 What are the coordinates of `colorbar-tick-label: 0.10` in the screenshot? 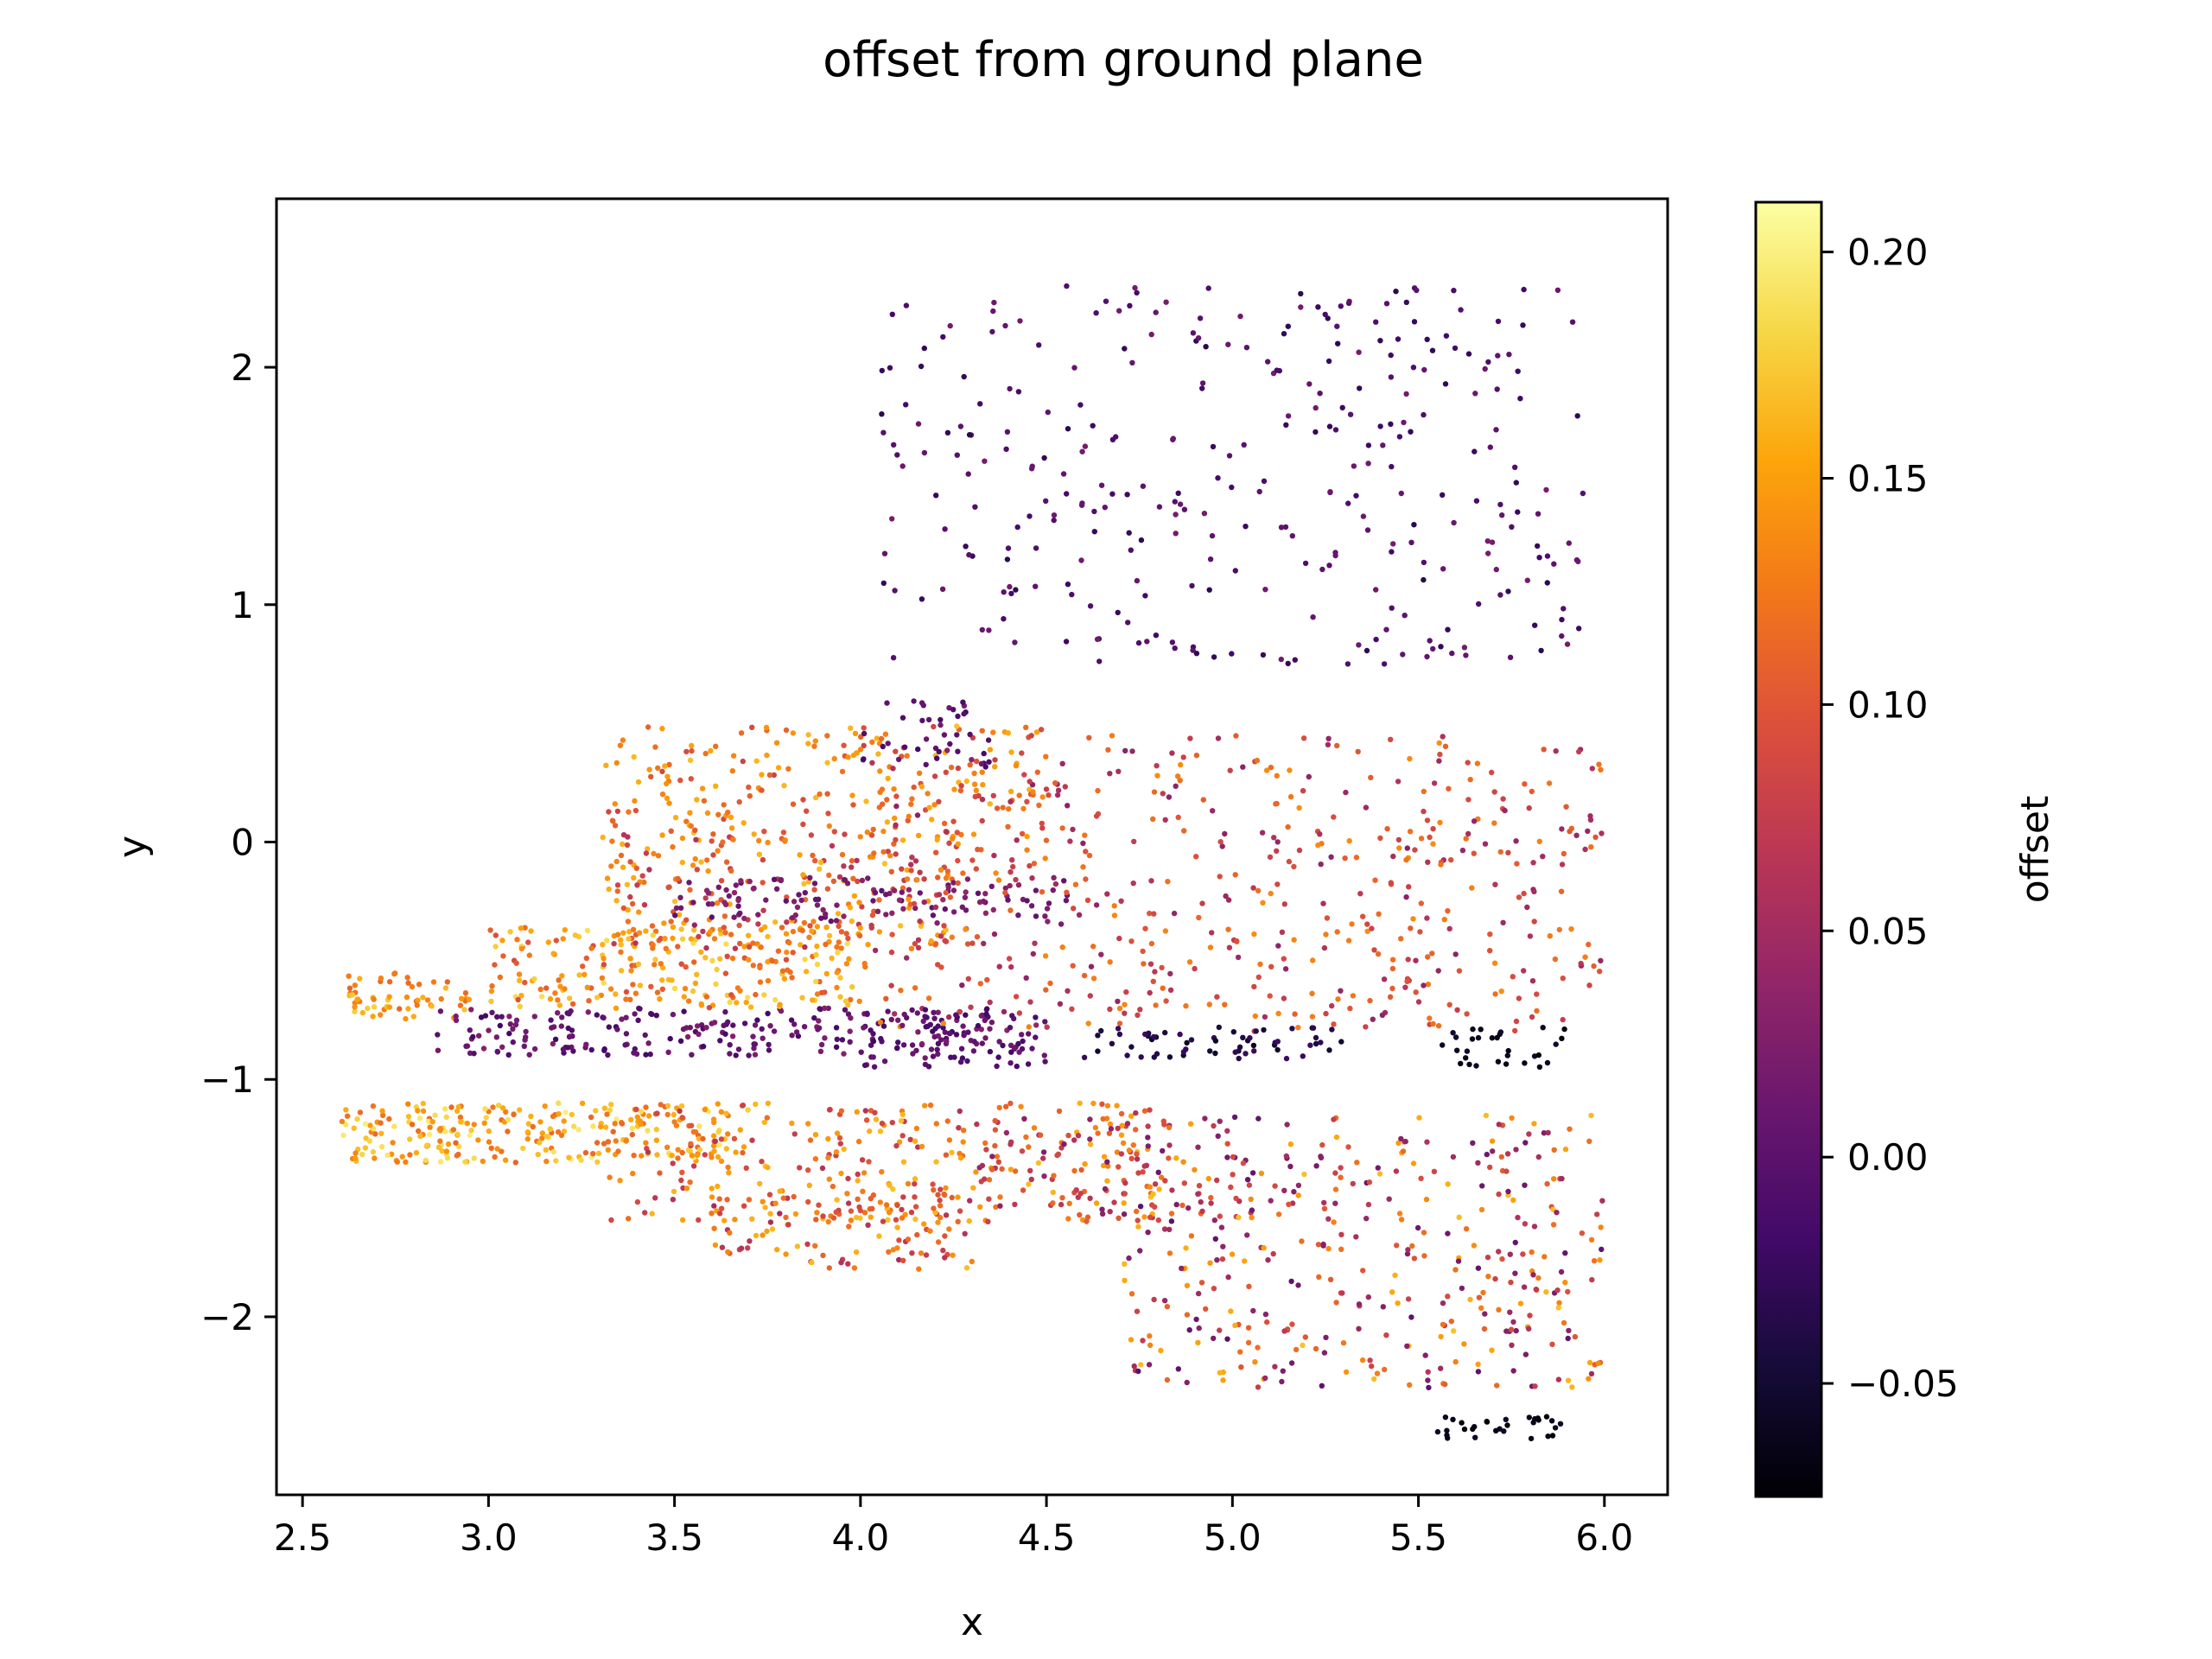 It's located at (1888, 704).